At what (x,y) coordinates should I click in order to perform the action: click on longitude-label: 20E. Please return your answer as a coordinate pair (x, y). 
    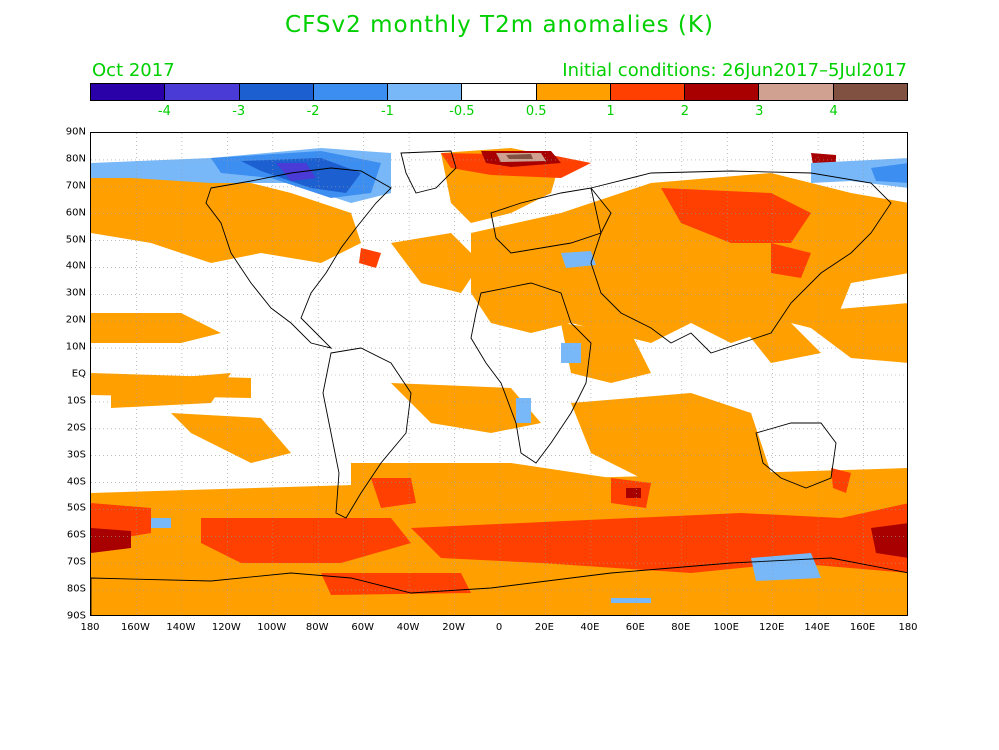
    Looking at the image, I should click on (544, 627).